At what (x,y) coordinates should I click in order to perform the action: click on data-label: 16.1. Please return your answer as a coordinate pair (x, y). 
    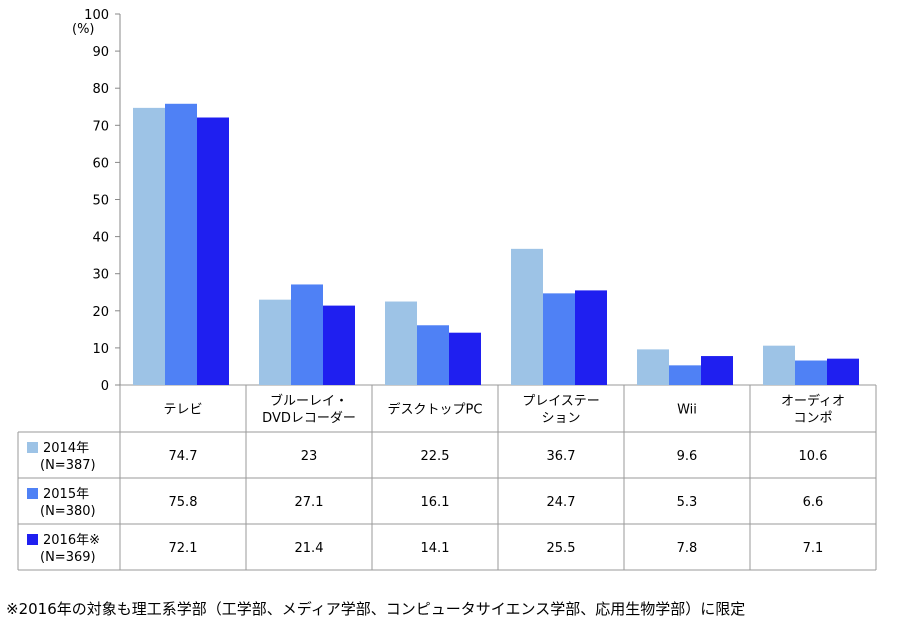
    Looking at the image, I should click on (435, 502).